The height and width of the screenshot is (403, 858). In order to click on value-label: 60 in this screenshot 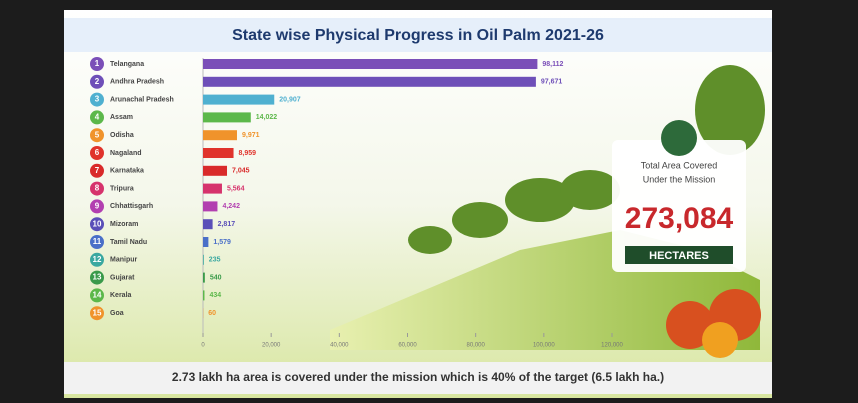, I will do `click(212, 313)`.